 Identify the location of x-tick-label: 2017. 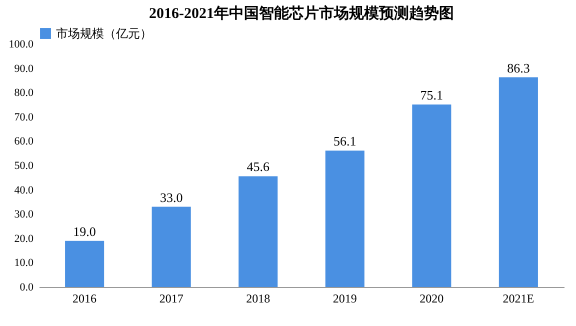
(171, 299).